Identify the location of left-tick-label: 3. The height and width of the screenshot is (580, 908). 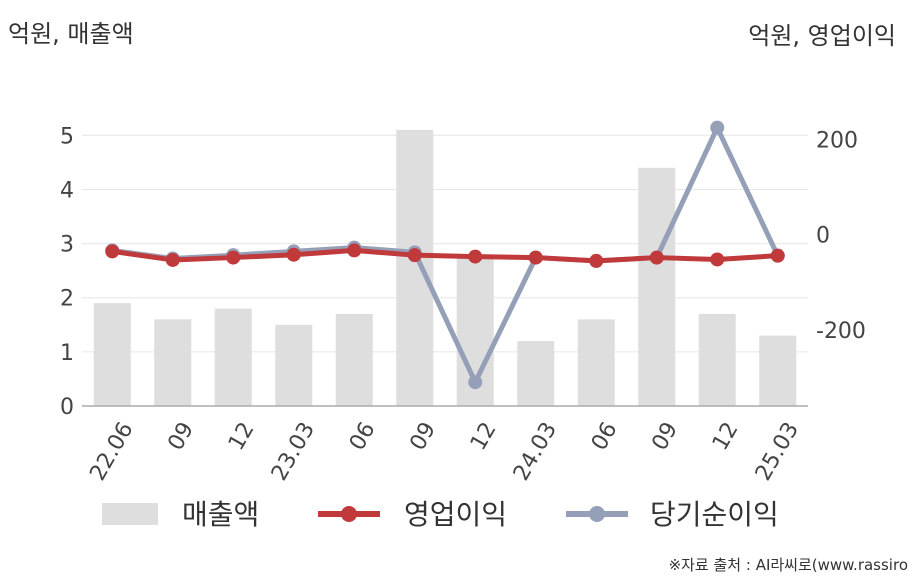
(67, 245).